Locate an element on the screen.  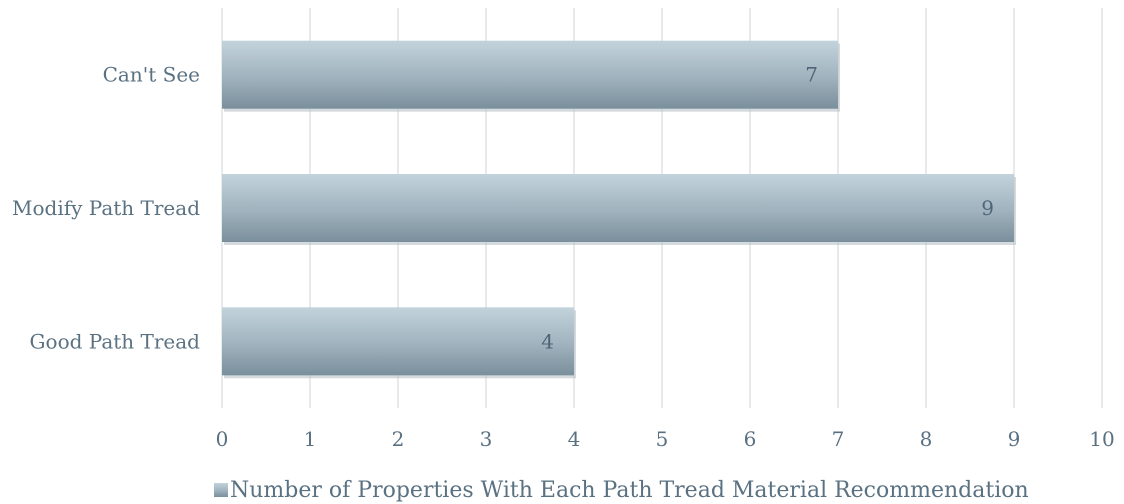
legend-swatch is located at coordinates (221, 490).